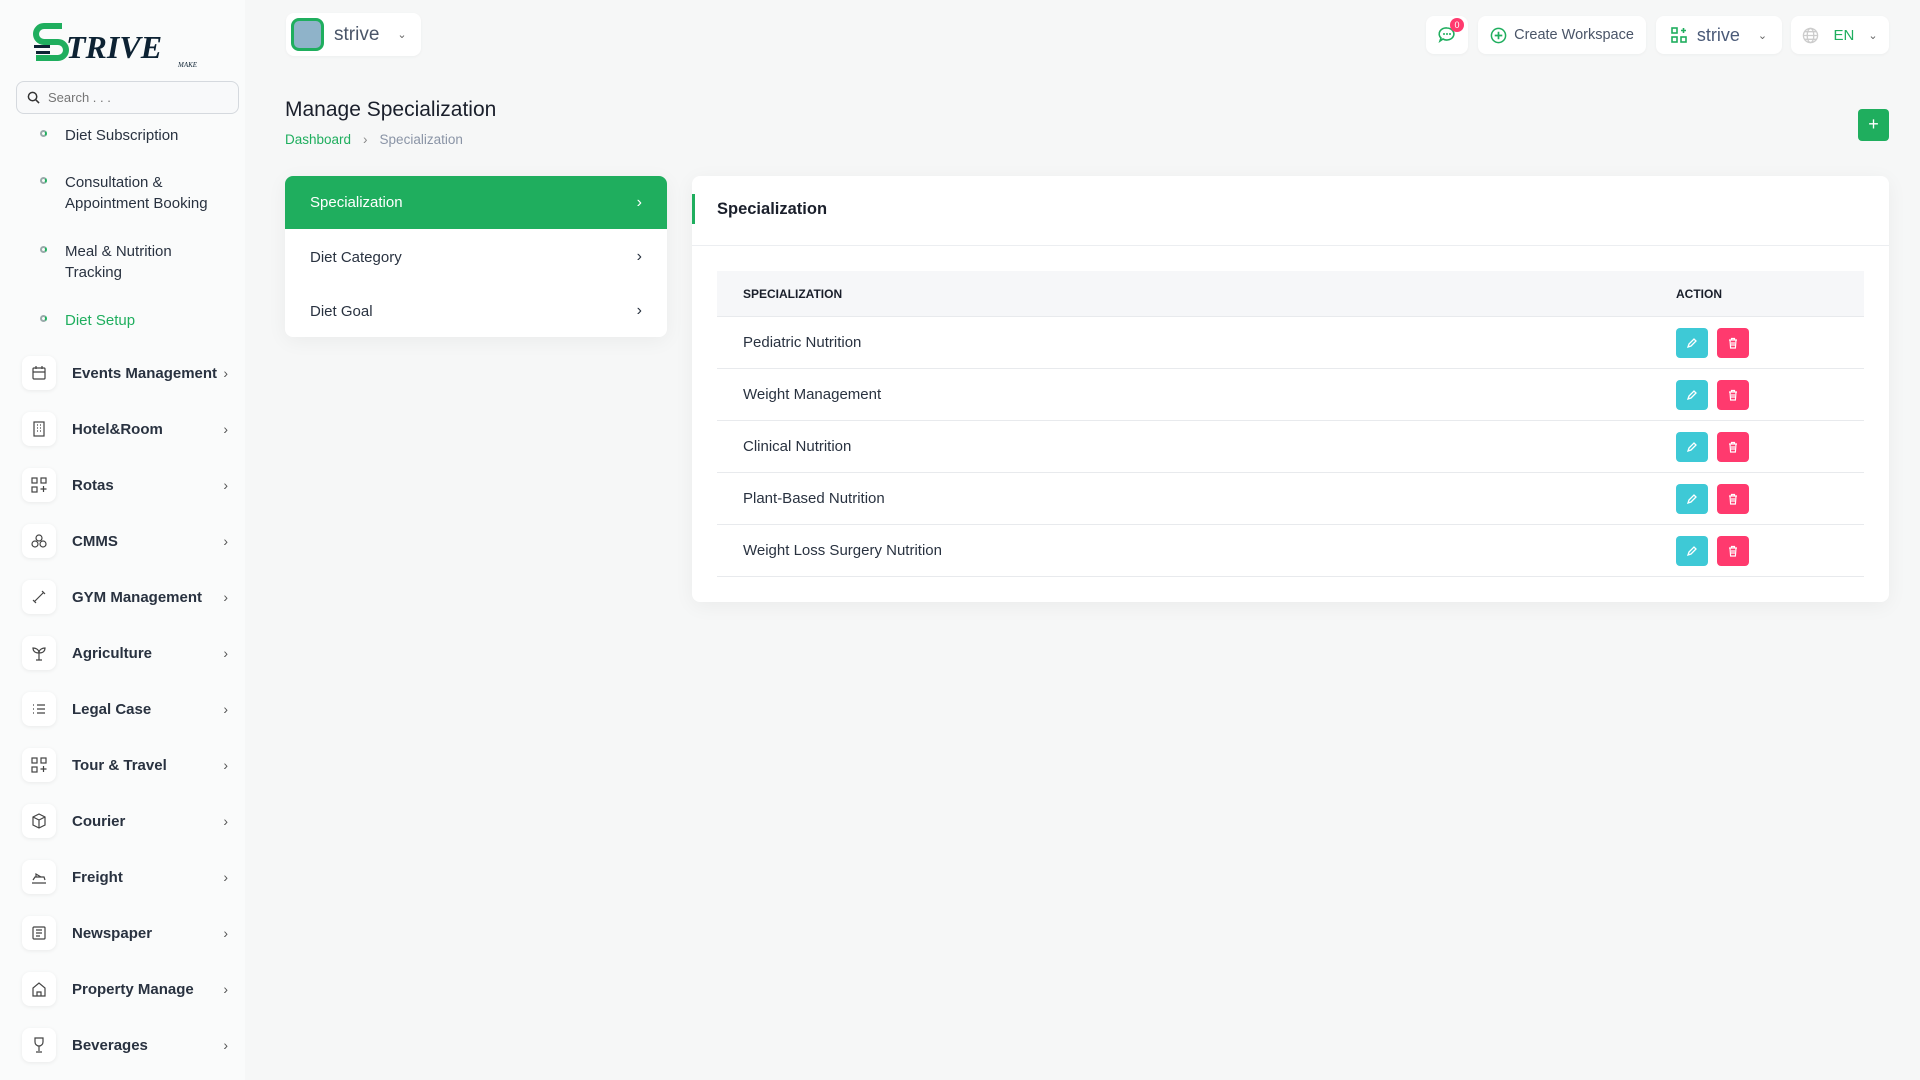  What do you see at coordinates (39, 1045) in the screenshot?
I see `glass-icon` at bounding box center [39, 1045].